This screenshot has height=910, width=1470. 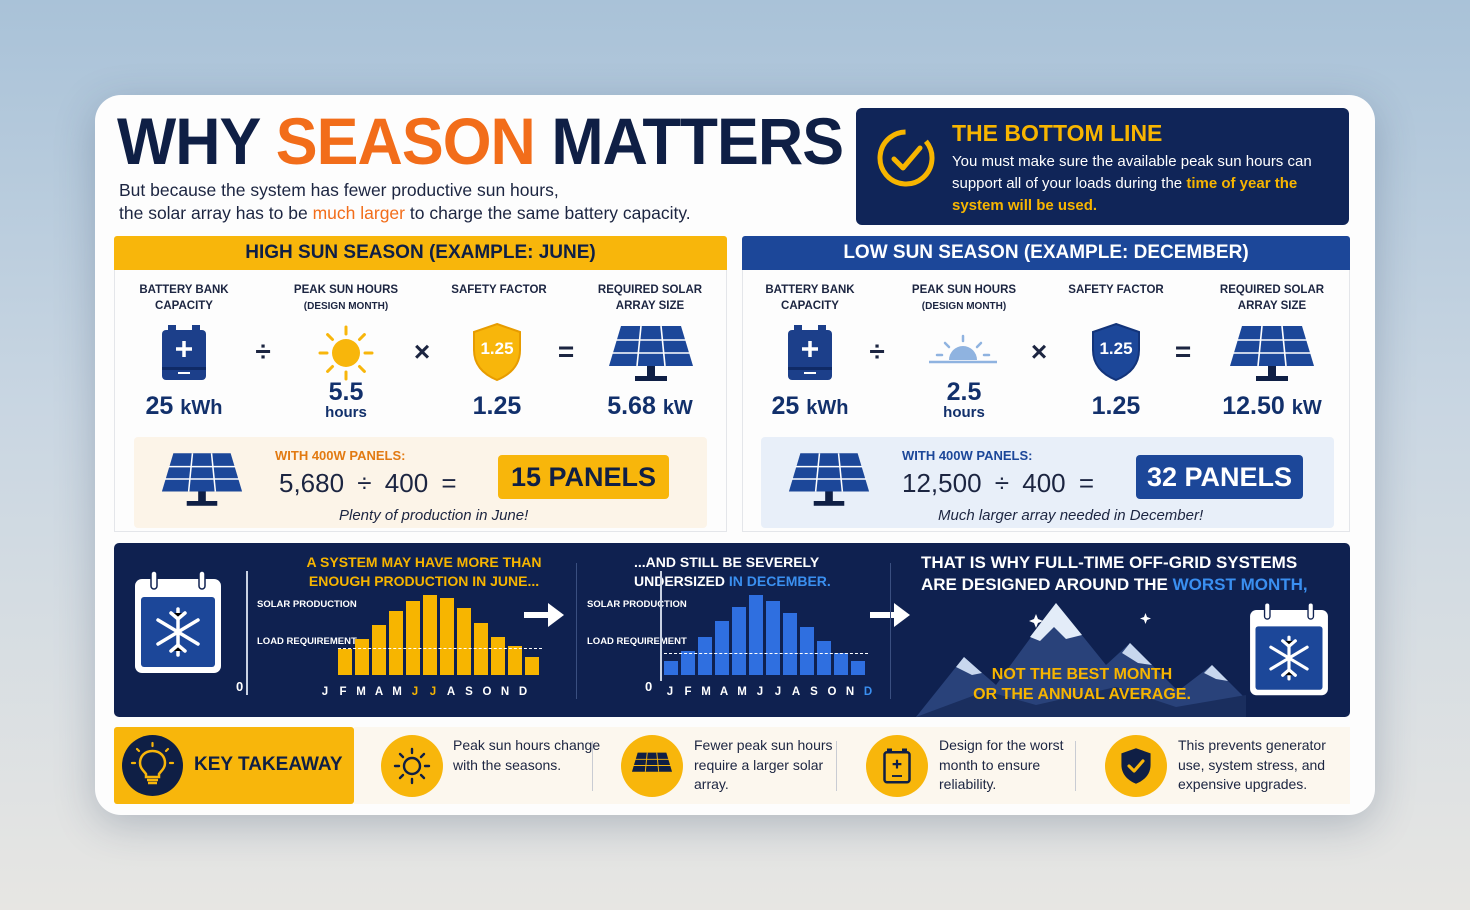 What do you see at coordinates (649, 686) in the screenshot?
I see `chart2-zero: 0` at bounding box center [649, 686].